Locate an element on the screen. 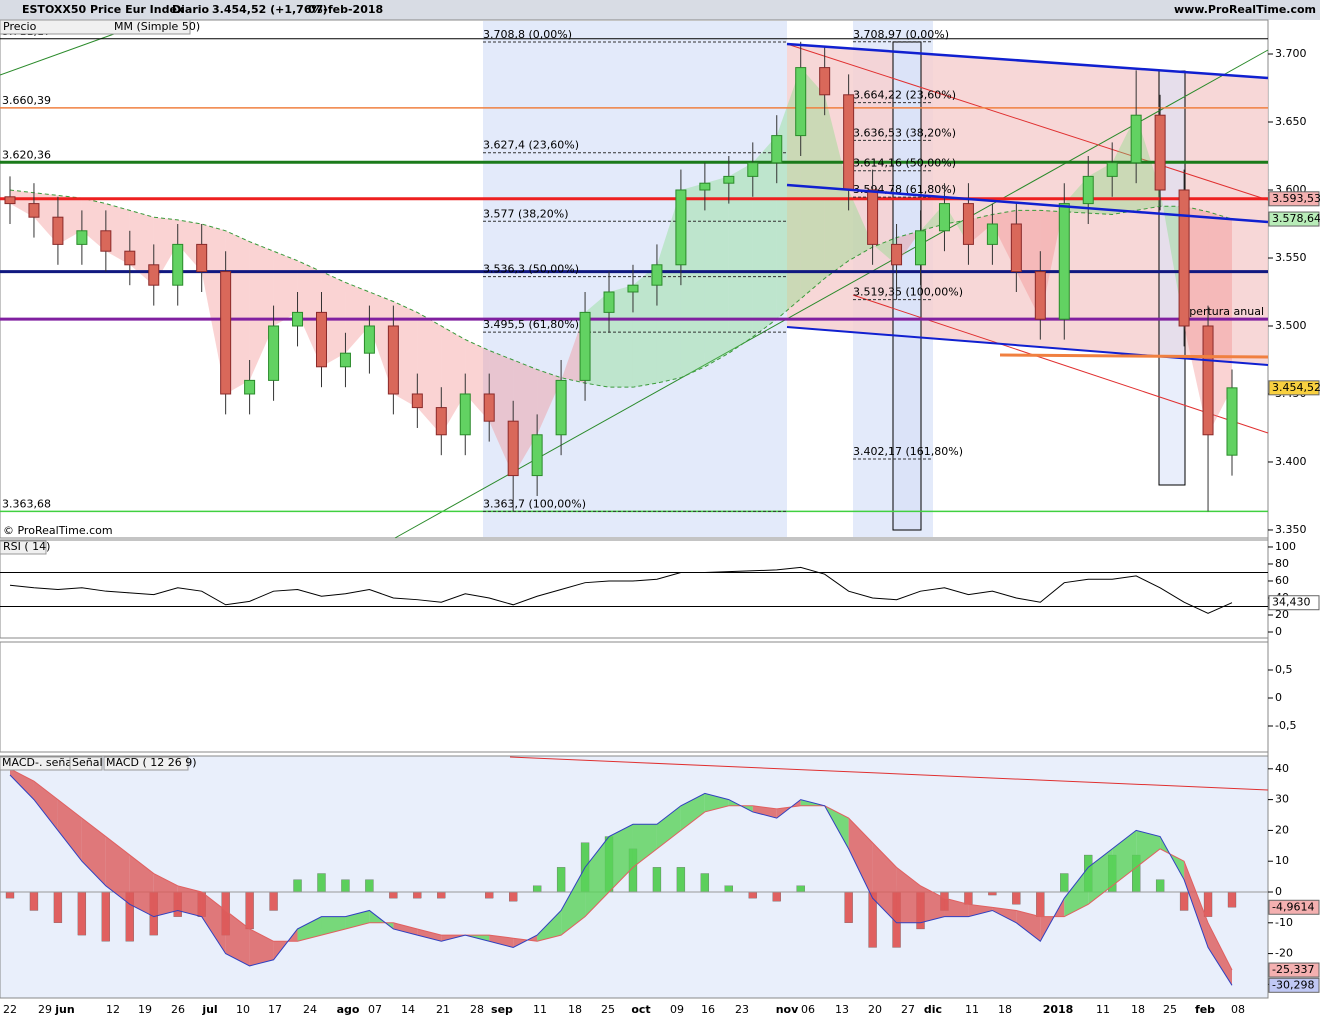 The height and width of the screenshot is (1020, 1320). fib-label: 3.402,17 (161,80%) is located at coordinates (908, 451).